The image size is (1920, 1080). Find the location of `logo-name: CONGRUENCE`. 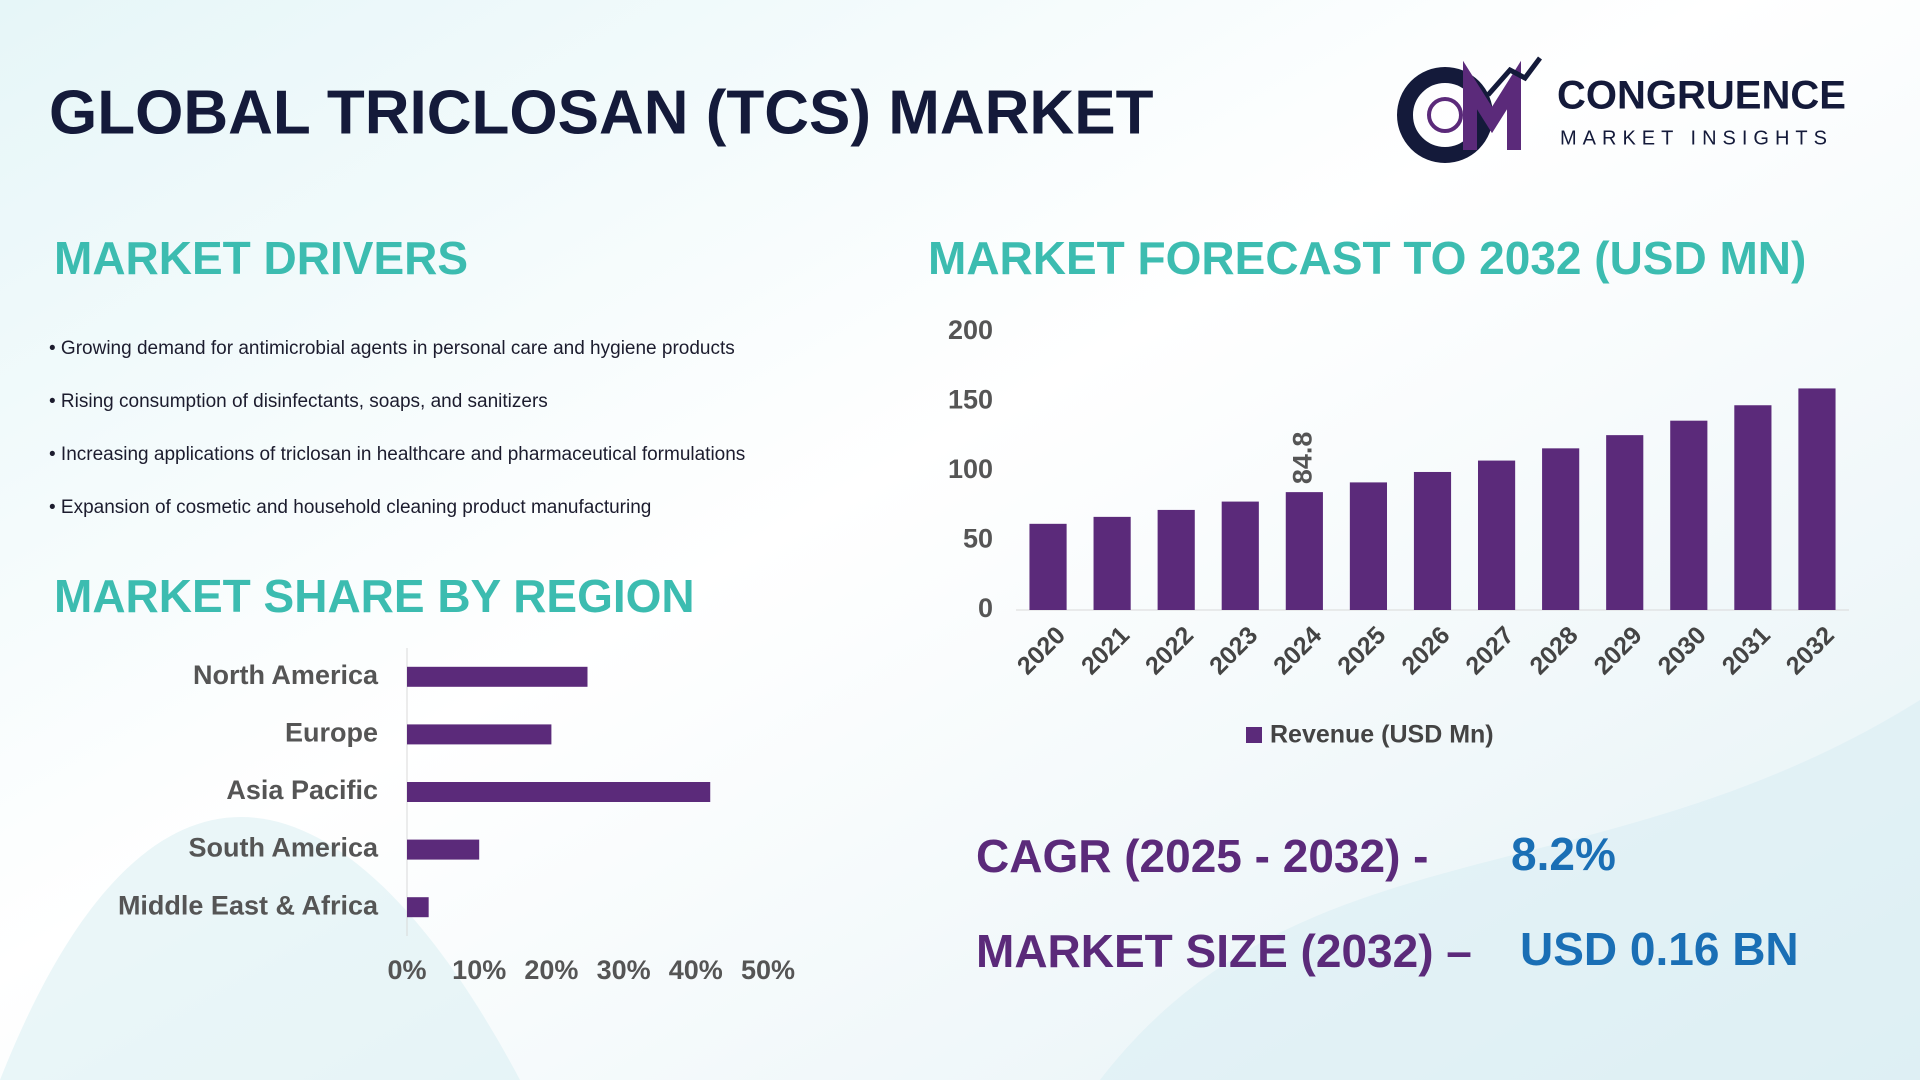

logo-name: CONGRUENCE is located at coordinates (1701, 96).